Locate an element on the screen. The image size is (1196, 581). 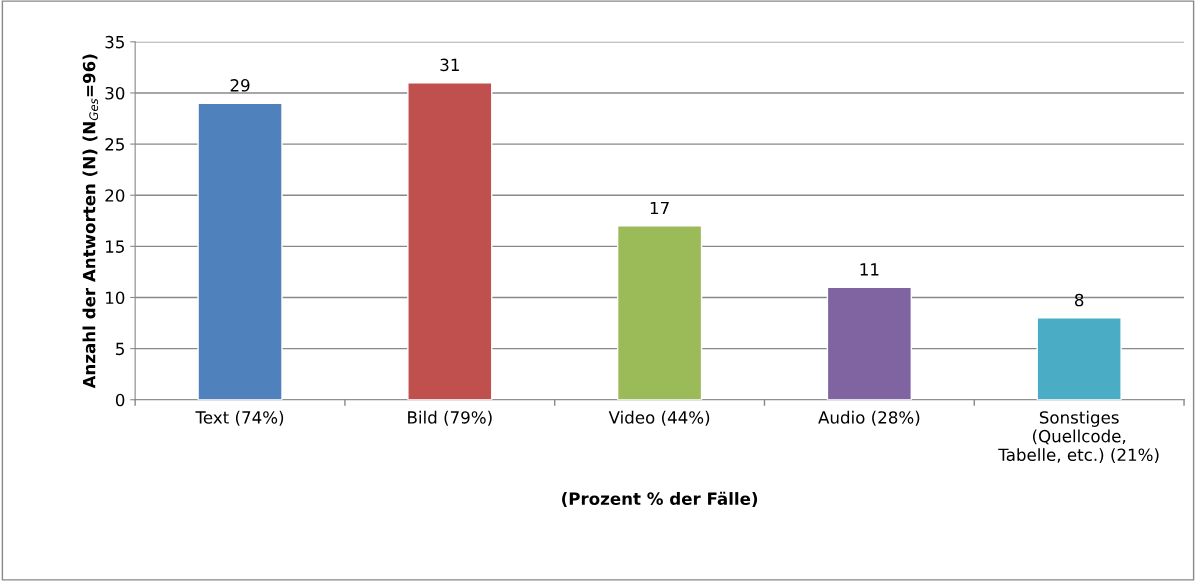
y-tick-label: 15 is located at coordinates (115, 246).